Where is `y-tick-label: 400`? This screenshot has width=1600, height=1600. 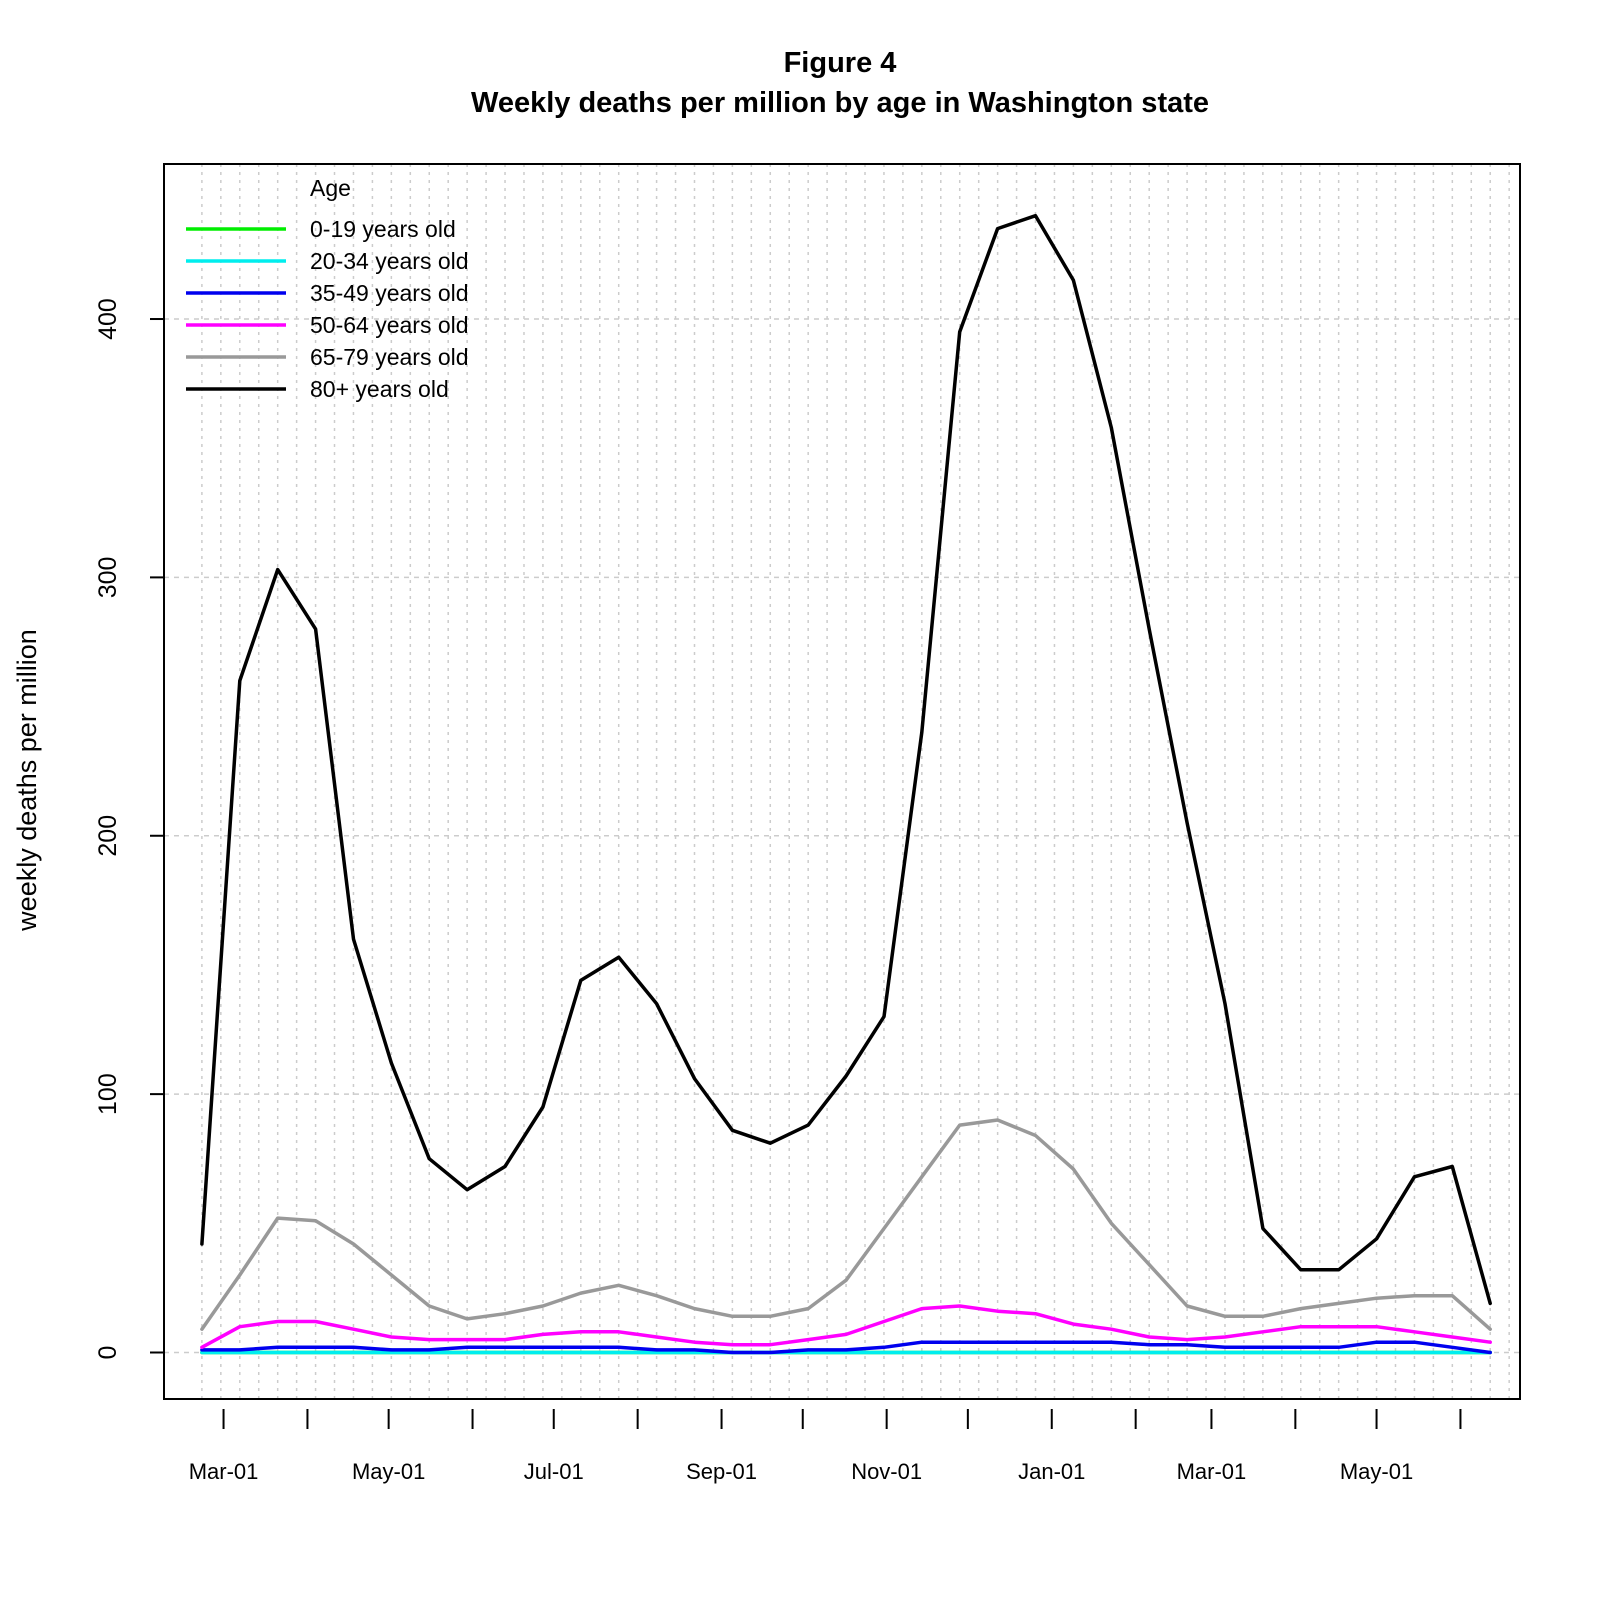
y-tick-label: 400 is located at coordinates (108, 319).